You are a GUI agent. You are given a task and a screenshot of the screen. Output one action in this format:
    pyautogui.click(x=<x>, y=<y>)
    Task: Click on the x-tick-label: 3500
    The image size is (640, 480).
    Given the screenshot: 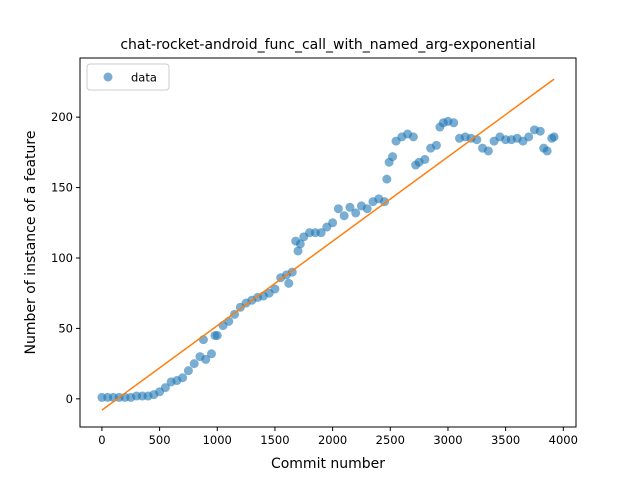 What is the action you would take?
    pyautogui.click(x=505, y=440)
    